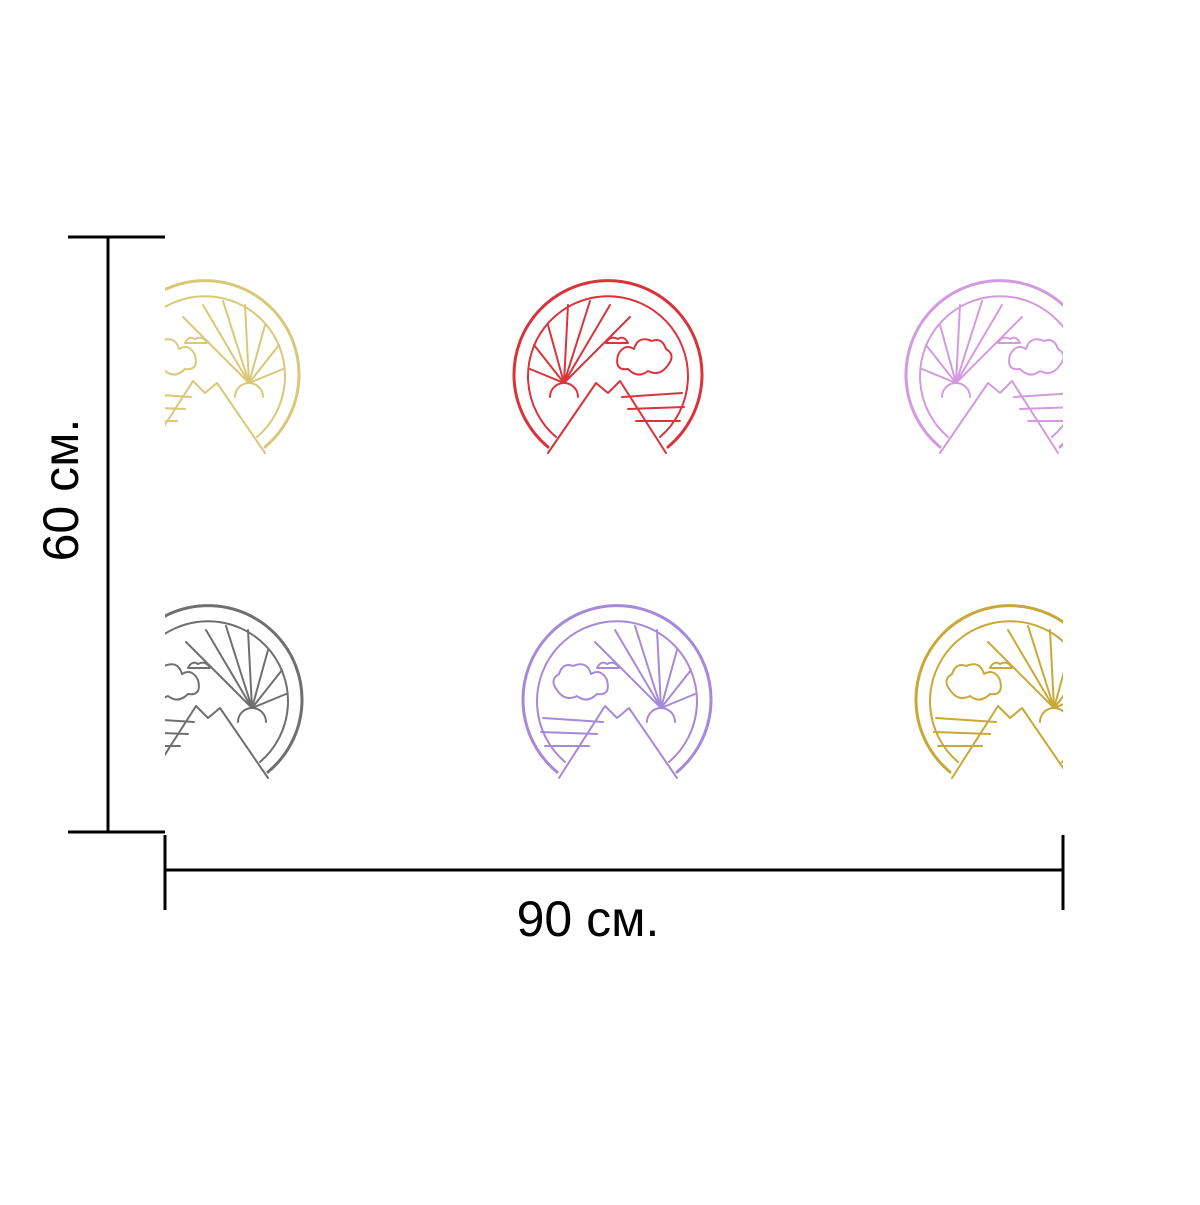  I want to click on height-dimension: 60 см., so click(99, 534).